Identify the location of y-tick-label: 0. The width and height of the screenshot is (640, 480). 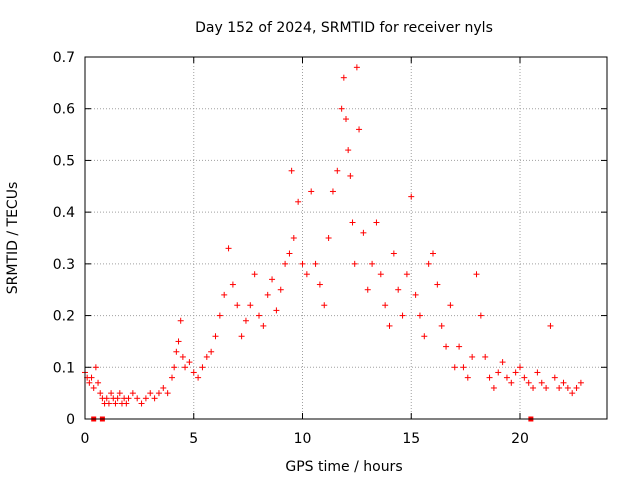
(70, 420).